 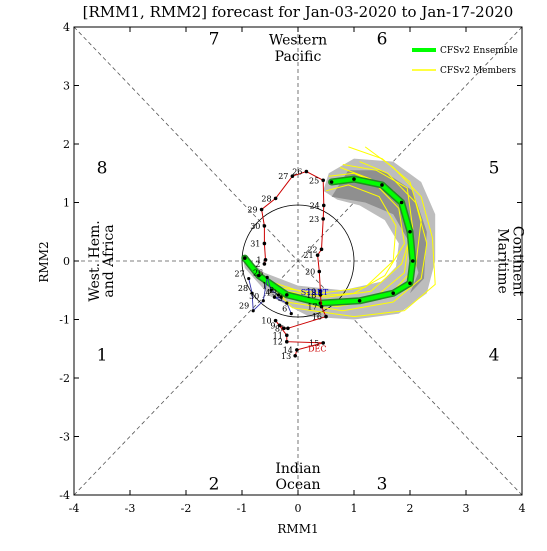 What do you see at coordinates (102, 356) in the screenshot?
I see `phase-number-1: 1` at bounding box center [102, 356].